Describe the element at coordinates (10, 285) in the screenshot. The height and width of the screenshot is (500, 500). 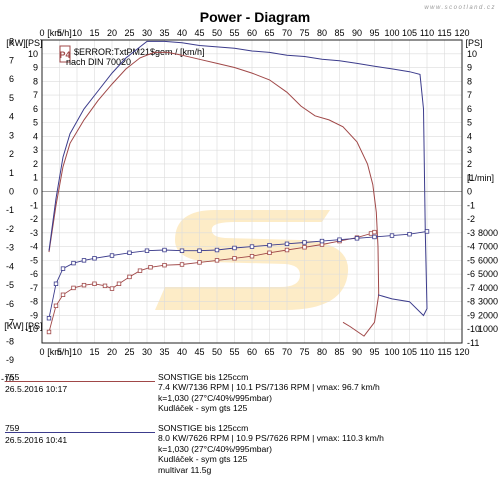
I see `kw-tick--5: -5` at that location.